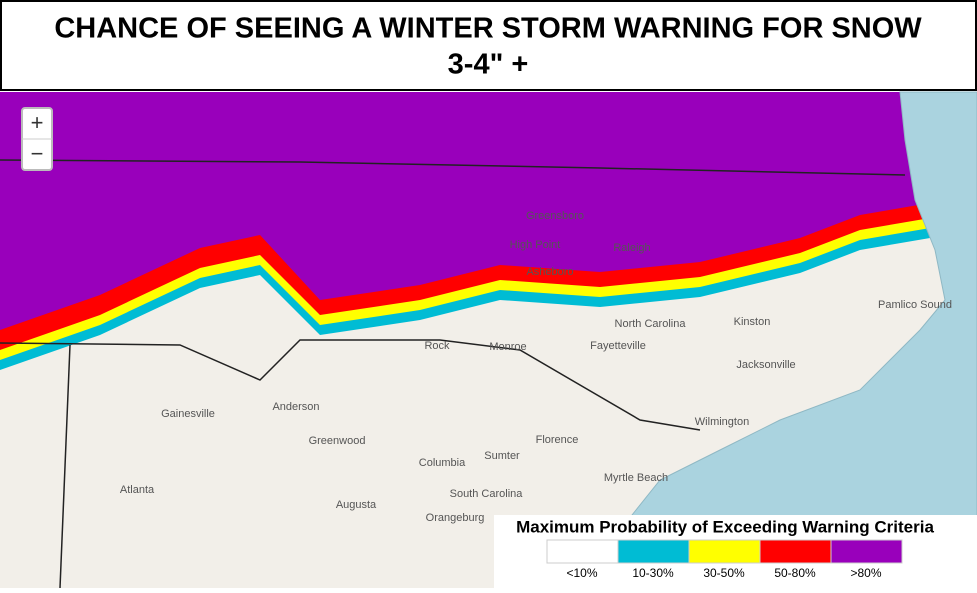 The height and width of the screenshot is (593, 977). I want to click on place-label: Gainesville, so click(188, 414).